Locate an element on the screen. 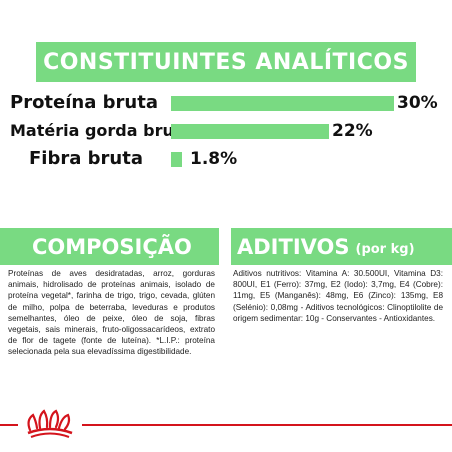 The height and width of the screenshot is (452, 452). fiber-value: 1.8% is located at coordinates (214, 159).